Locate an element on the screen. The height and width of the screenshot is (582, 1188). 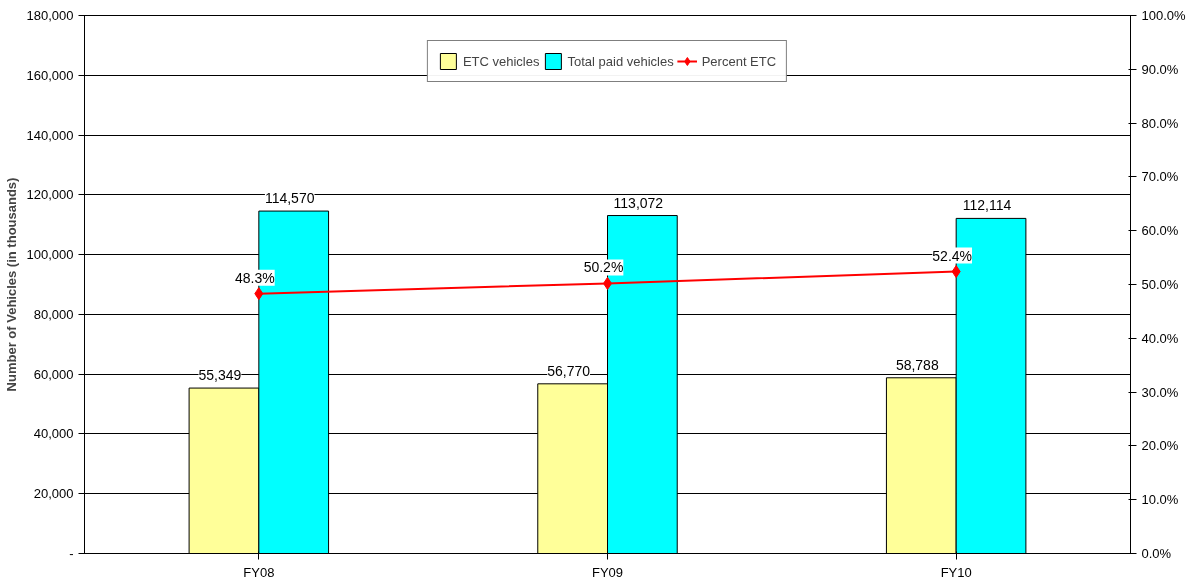
y-tick-label: - is located at coordinates (71, 553).